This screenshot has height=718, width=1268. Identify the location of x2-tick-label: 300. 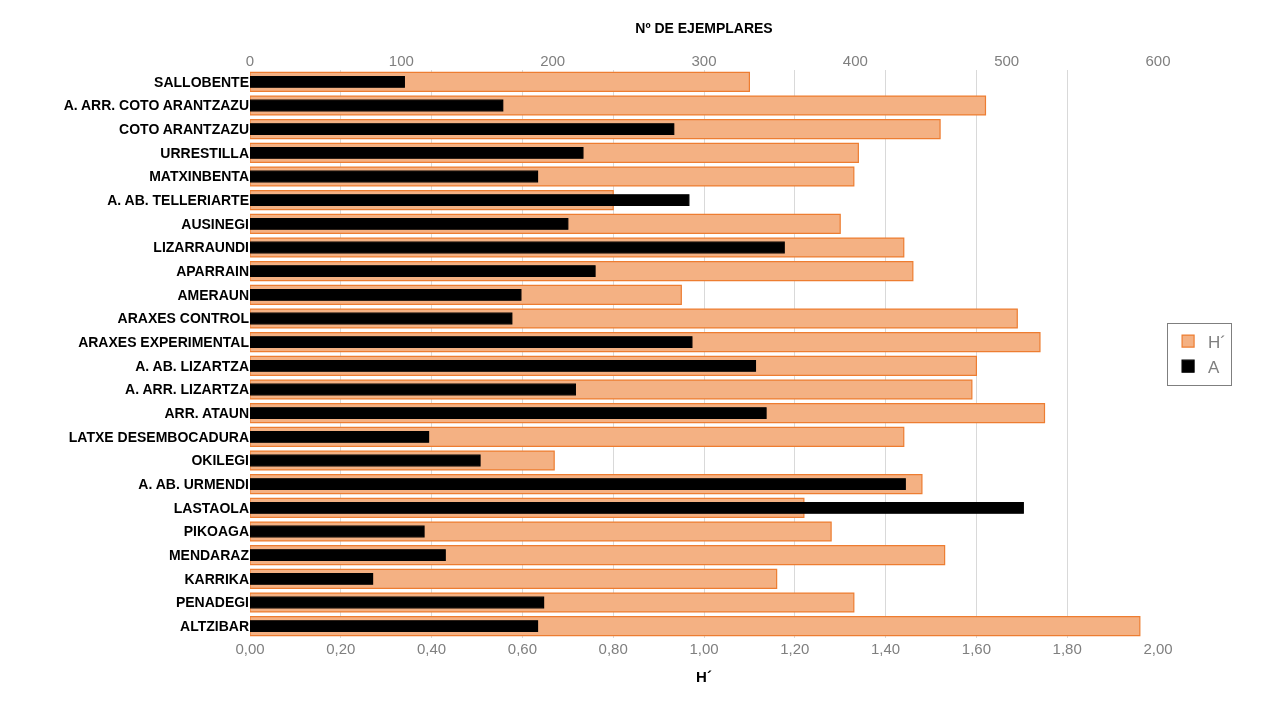
(704, 60).